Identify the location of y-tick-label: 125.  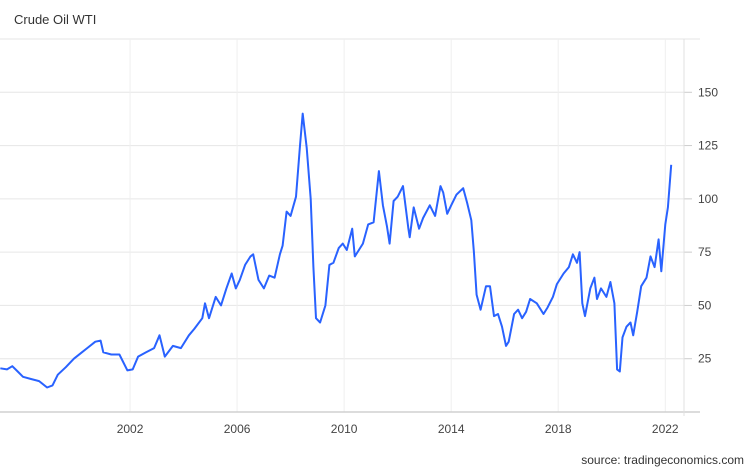
(708, 146).